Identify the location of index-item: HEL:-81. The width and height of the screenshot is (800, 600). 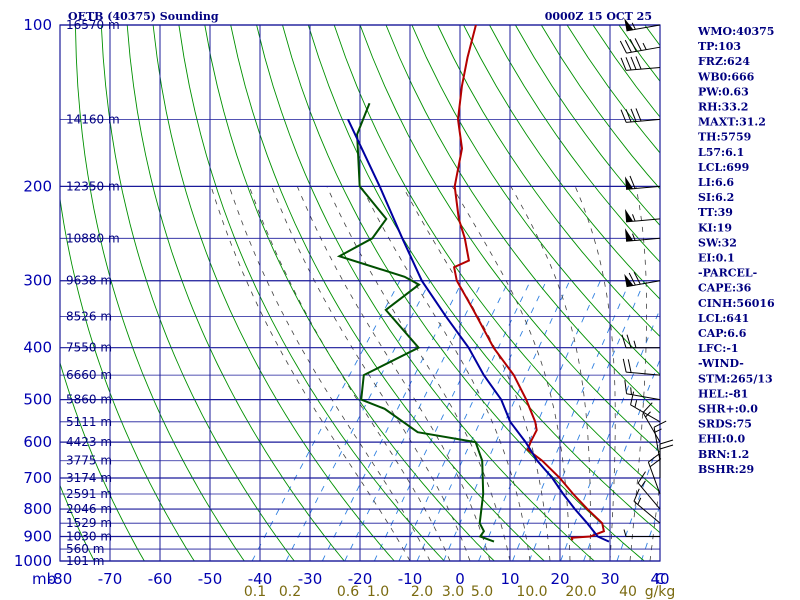
(723, 393).